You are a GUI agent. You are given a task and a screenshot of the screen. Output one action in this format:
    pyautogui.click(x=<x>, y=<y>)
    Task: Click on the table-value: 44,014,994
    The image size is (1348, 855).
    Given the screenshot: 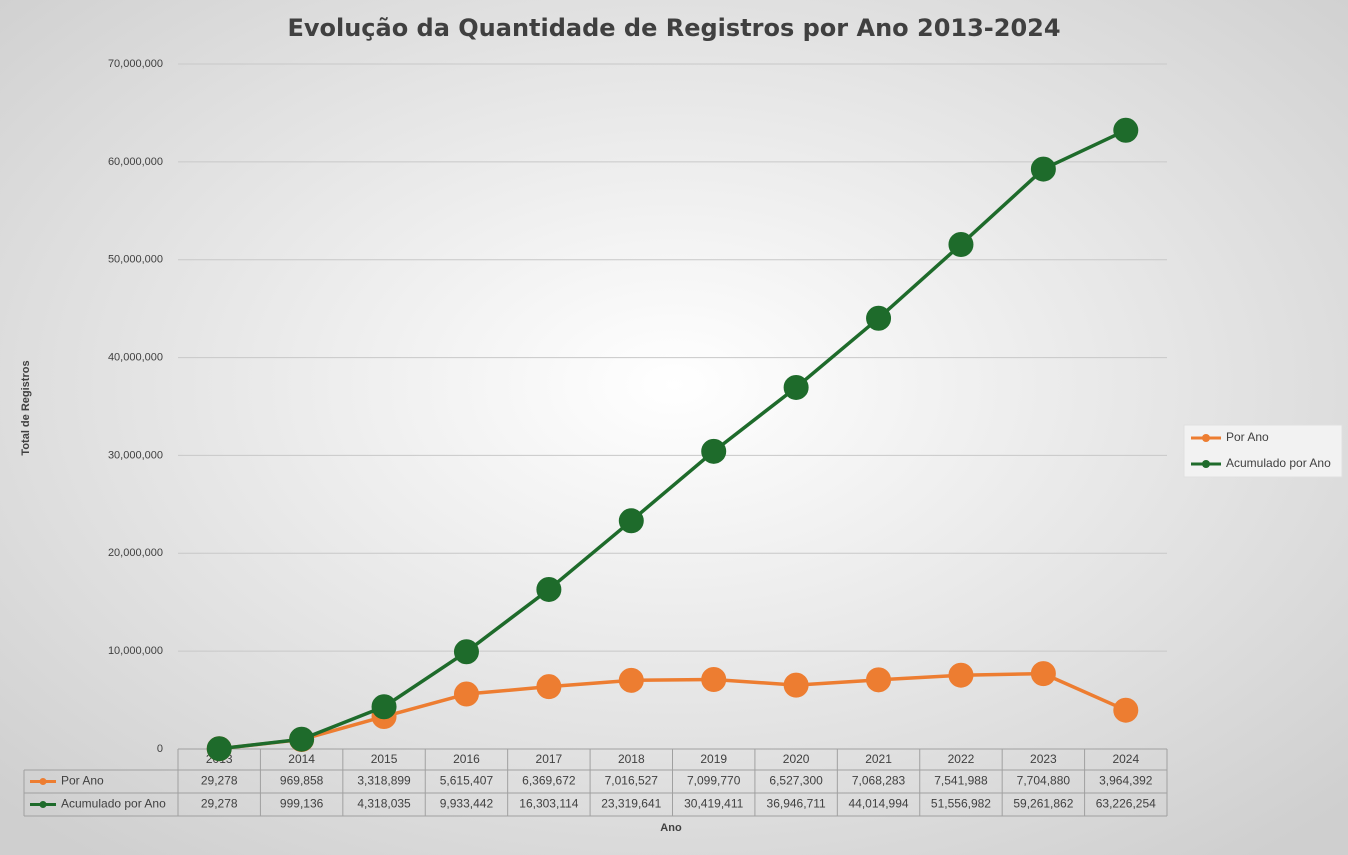 What is the action you would take?
    pyautogui.click(x=879, y=804)
    